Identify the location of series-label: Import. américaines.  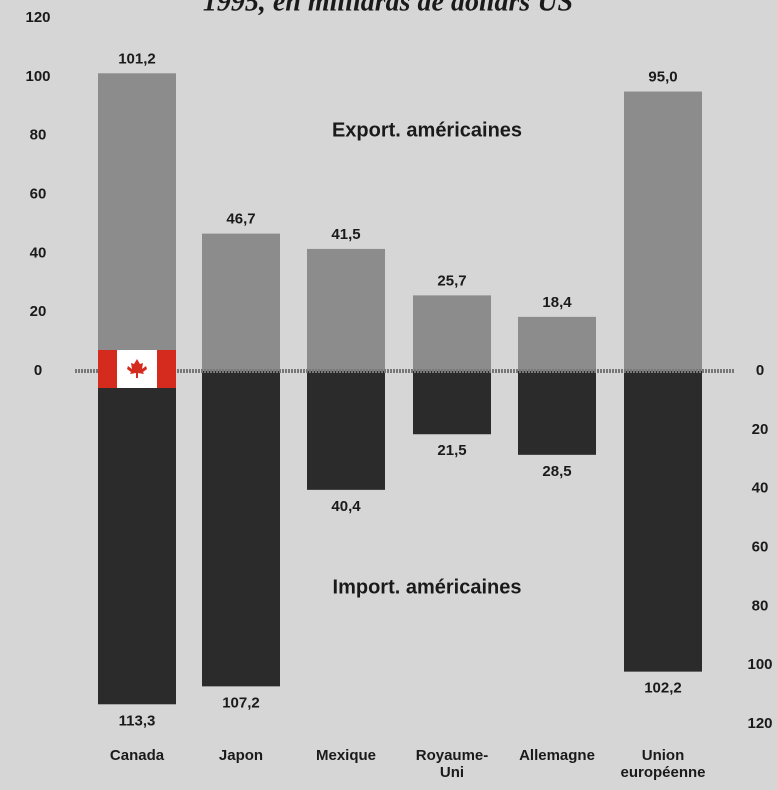
(427, 587).